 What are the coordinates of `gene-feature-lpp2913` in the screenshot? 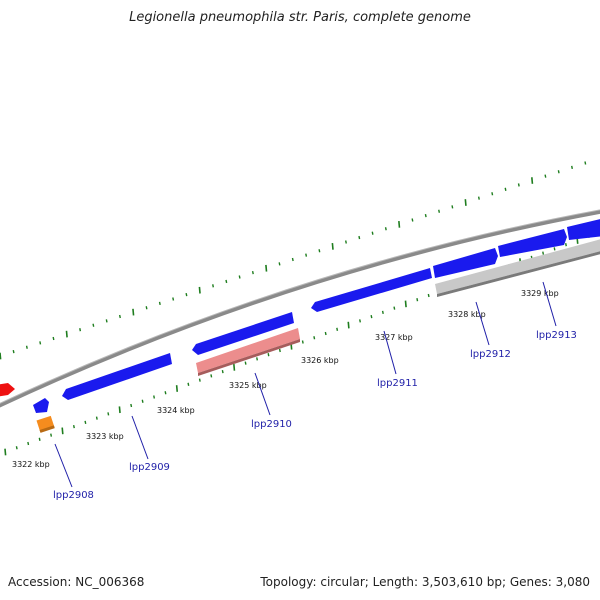 It's located at (532, 243).